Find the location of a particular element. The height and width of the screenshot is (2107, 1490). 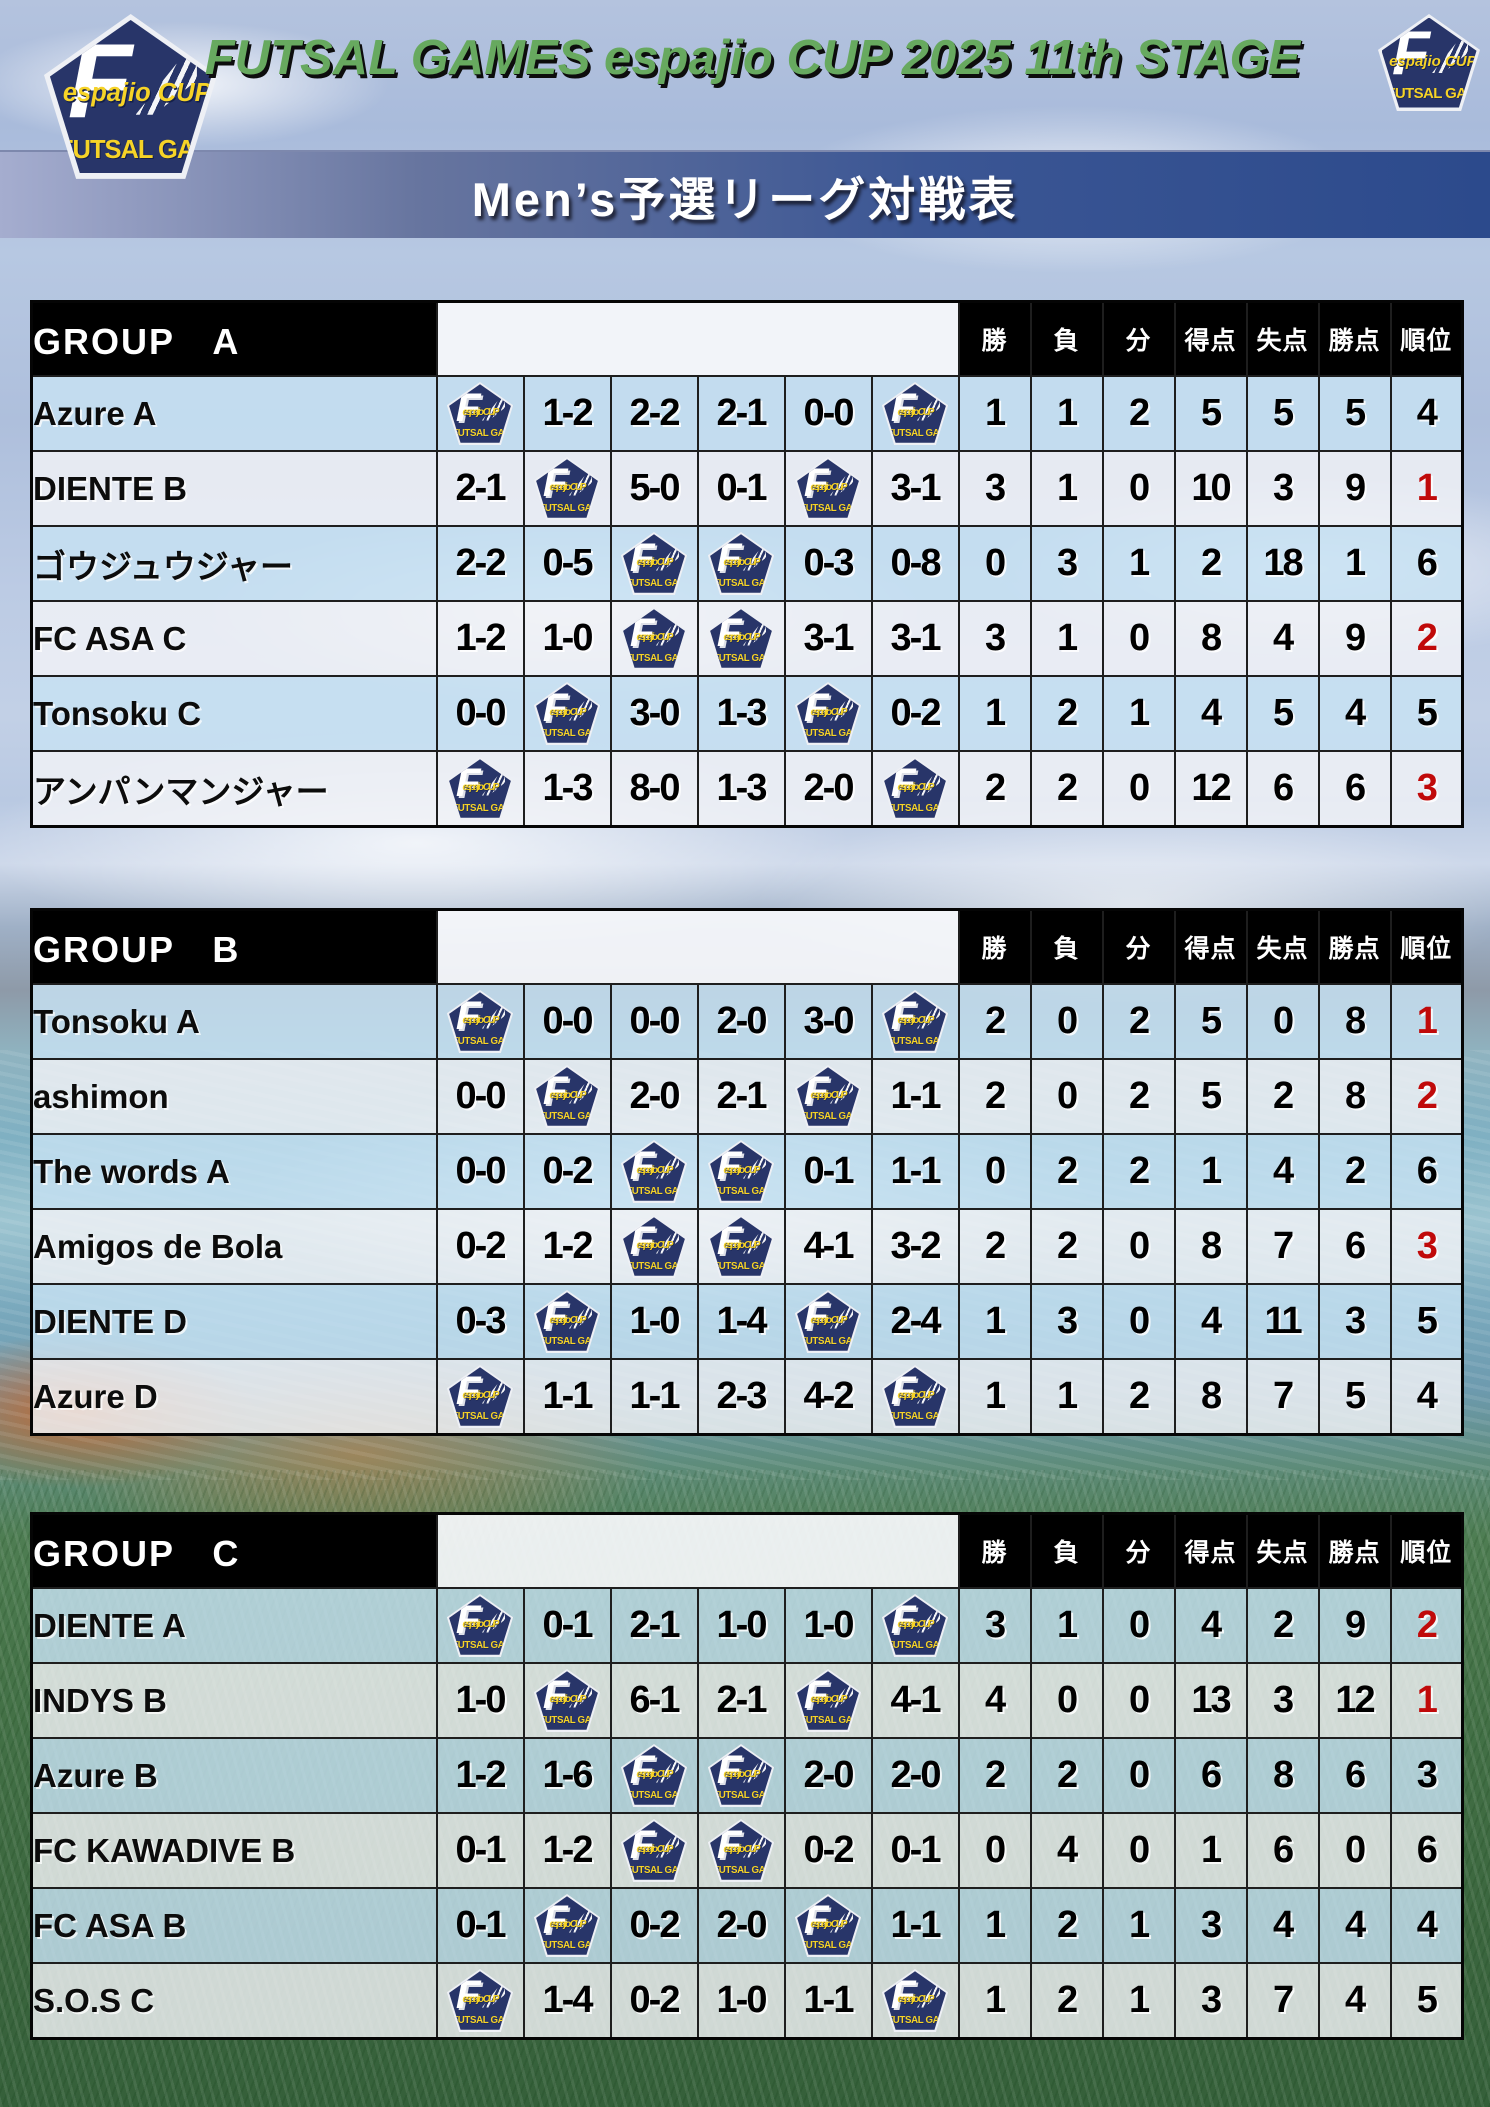

stat-points: 0 is located at coordinates (1354, 1850).